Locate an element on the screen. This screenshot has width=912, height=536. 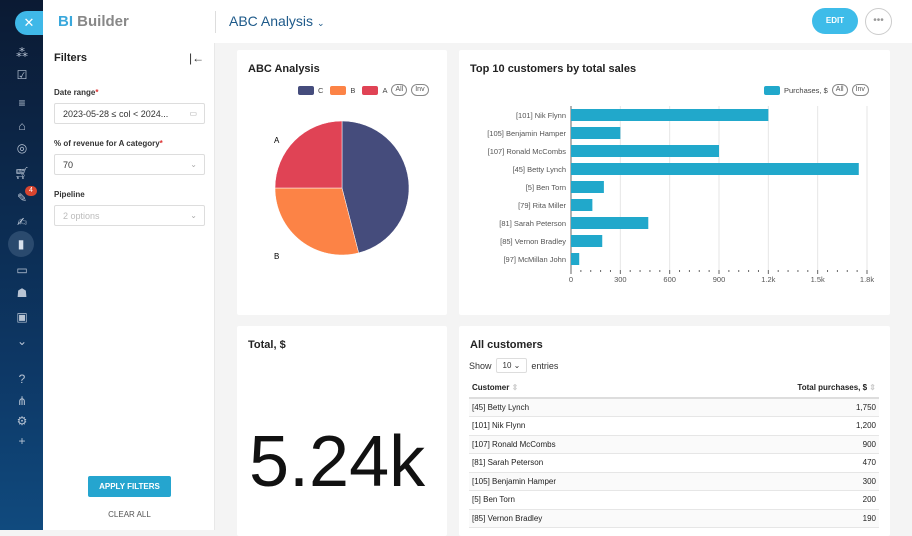
help-icon: ? is located at coordinates (22, 379).